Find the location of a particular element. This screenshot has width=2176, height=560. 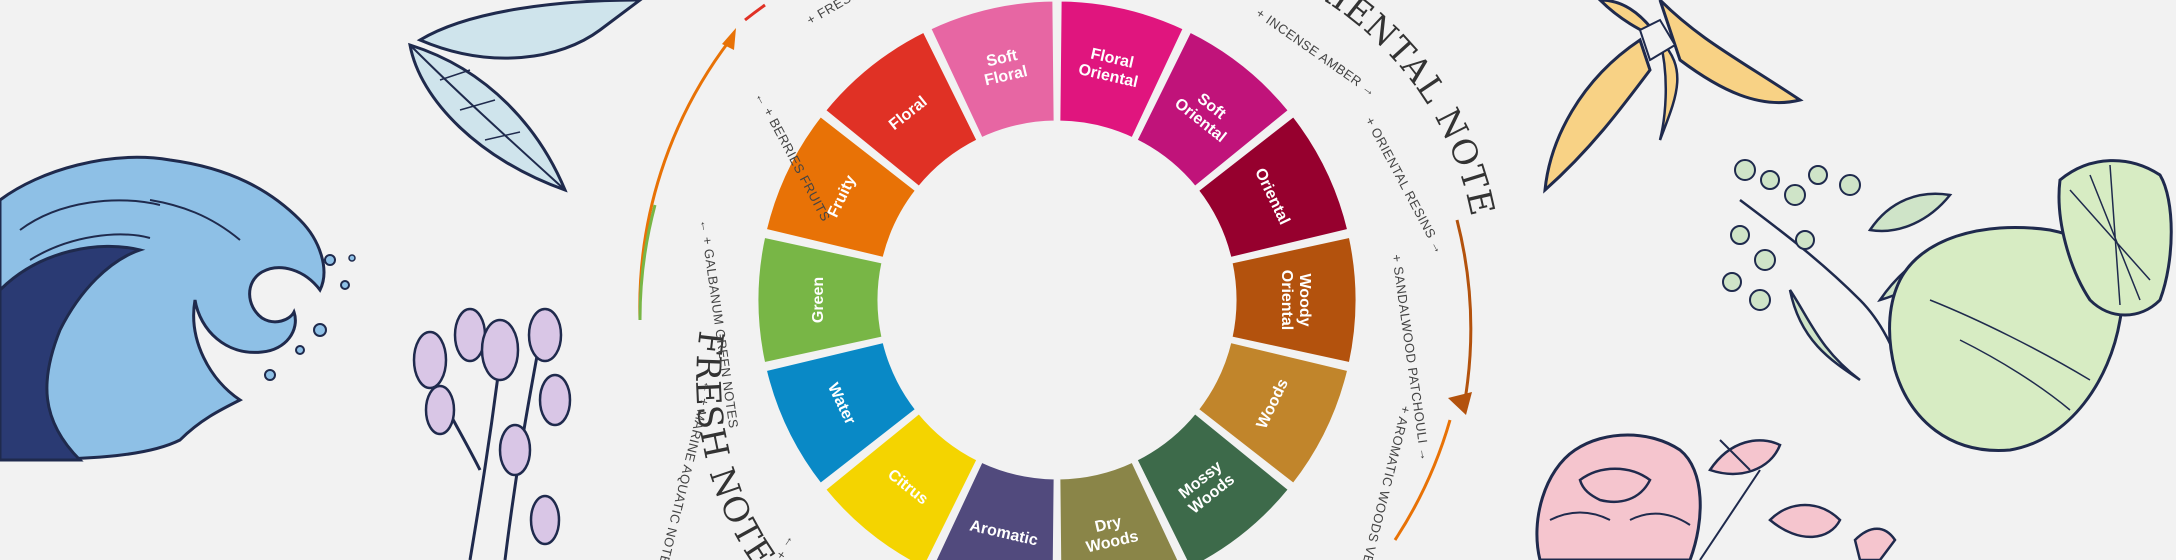

rose-illustration is located at coordinates (1716, 496).